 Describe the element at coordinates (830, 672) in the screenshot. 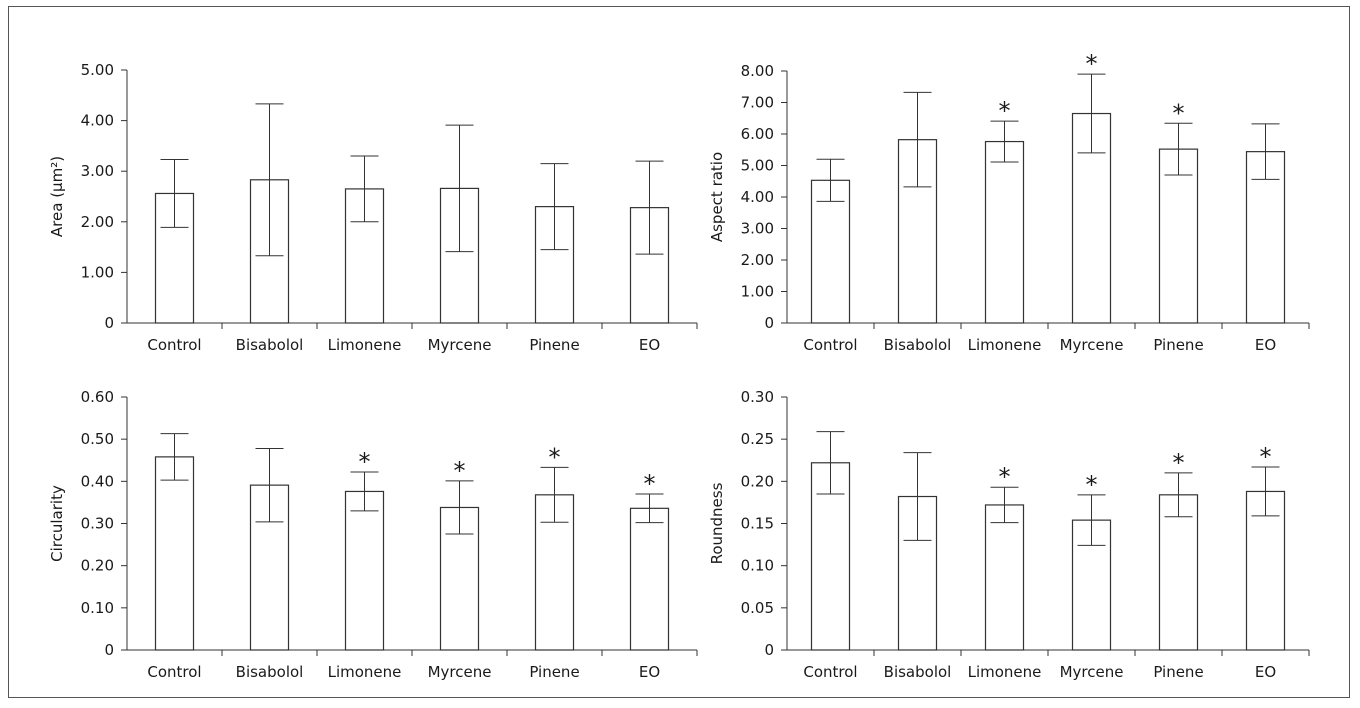

I see `chart-4-category-label: Control` at that location.